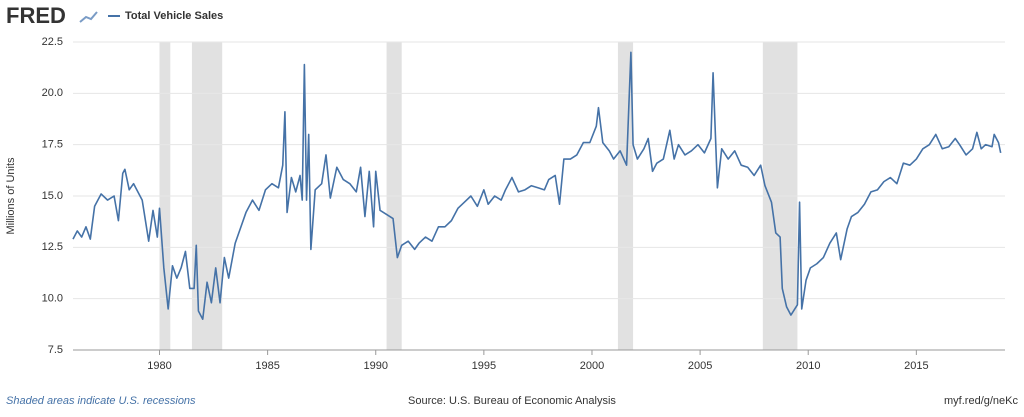 The width and height of the screenshot is (1024, 417). Describe the element at coordinates (174, 16) in the screenshot. I see `legend-label: Total Vehicle Sales` at that location.